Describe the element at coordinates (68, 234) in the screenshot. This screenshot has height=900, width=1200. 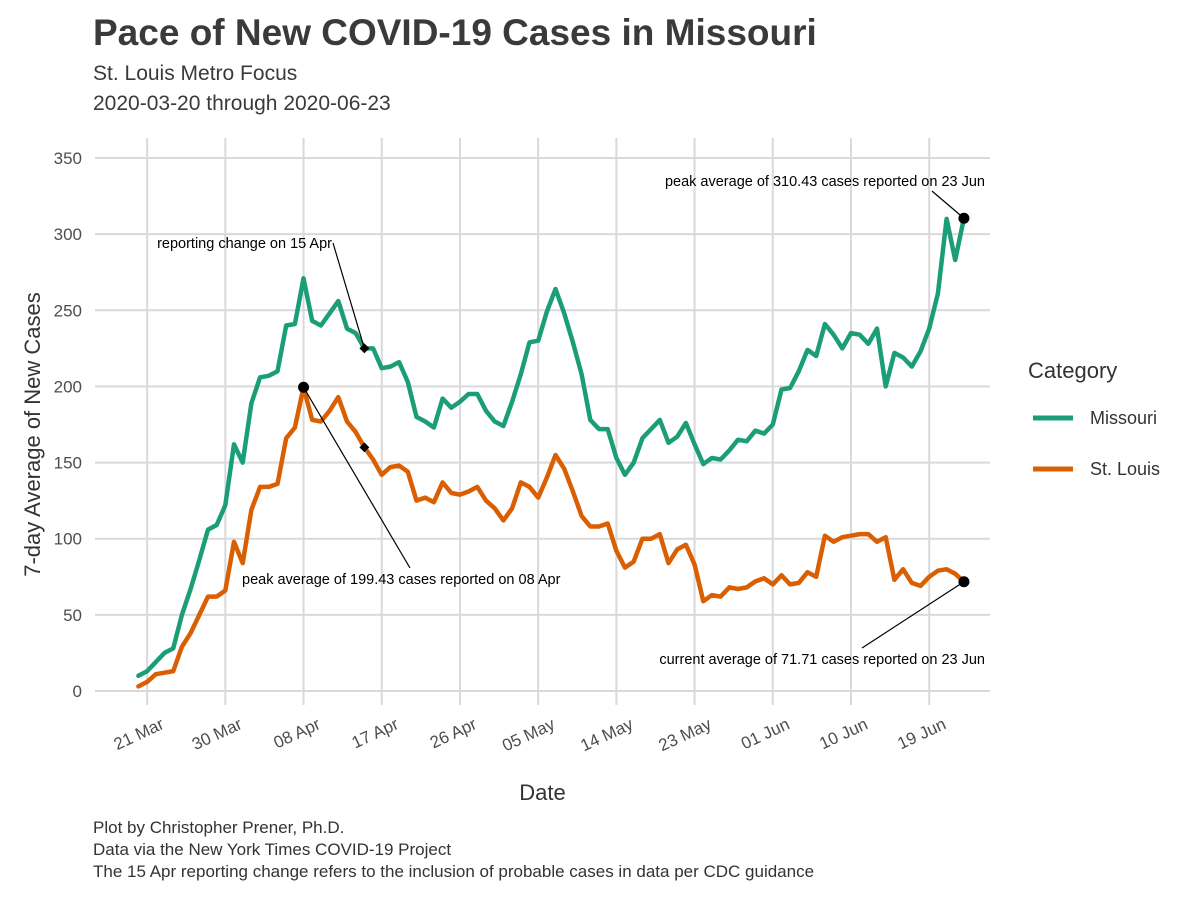
I see `y-tick-label: 300` at that location.